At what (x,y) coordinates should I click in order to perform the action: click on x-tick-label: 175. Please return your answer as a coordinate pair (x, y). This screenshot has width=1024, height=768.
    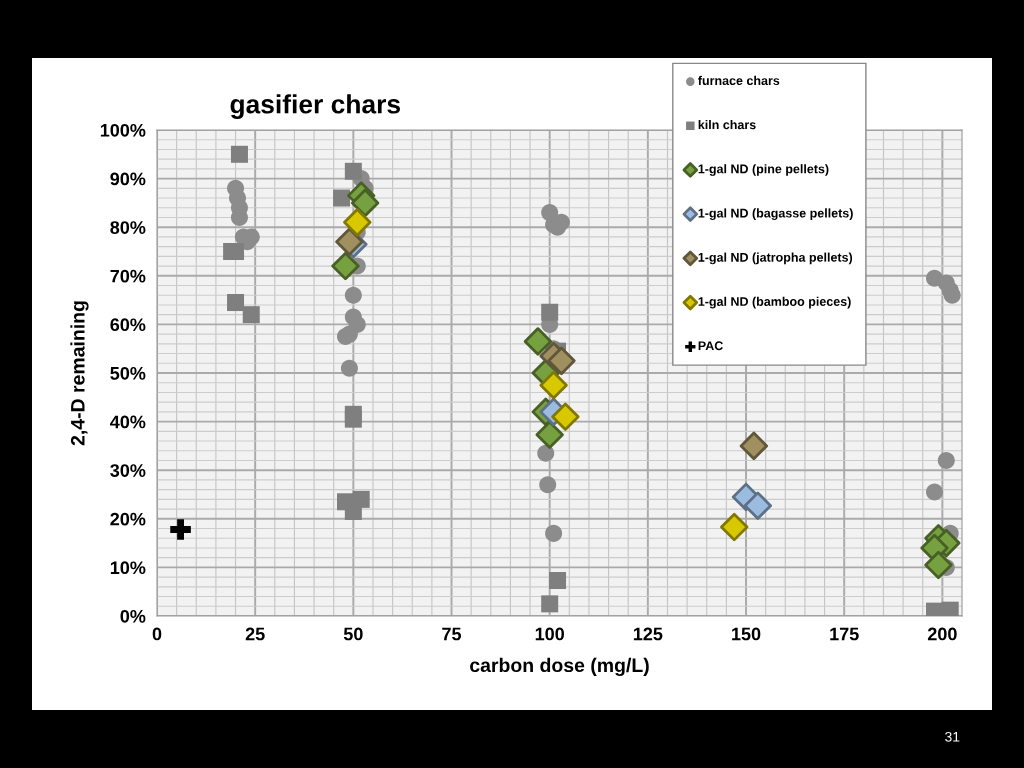
    Looking at the image, I should click on (844, 634).